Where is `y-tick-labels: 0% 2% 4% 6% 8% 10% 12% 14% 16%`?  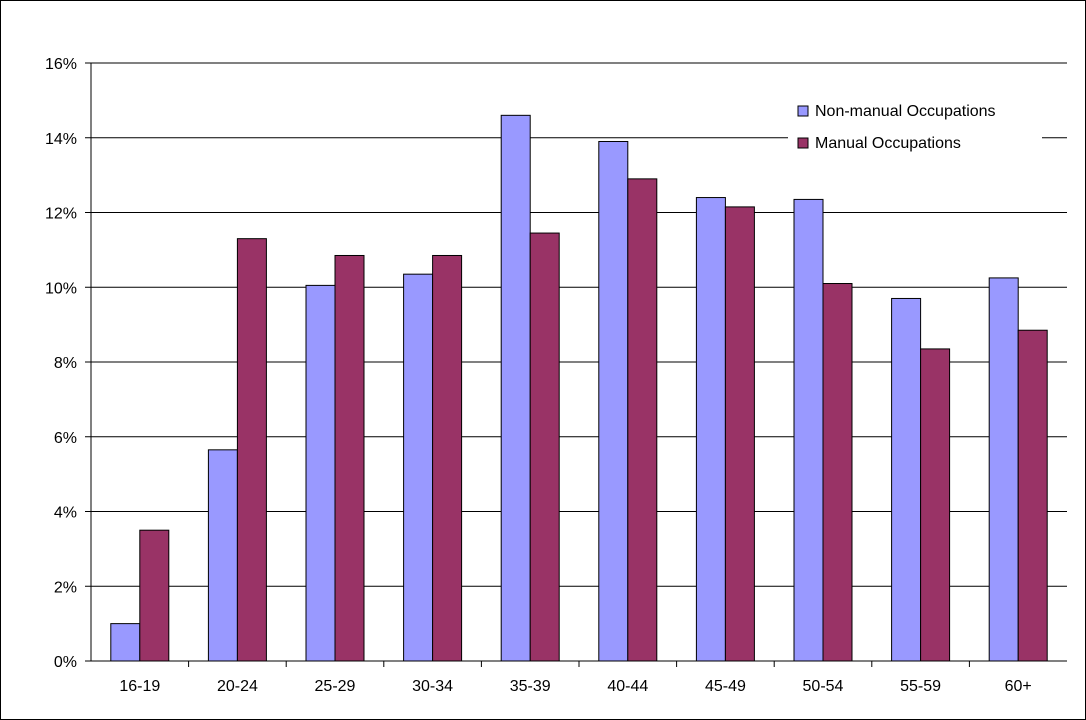
y-tick-labels: 0% 2% 4% 6% 8% 10% 12% 14% 16% is located at coordinates (61, 363).